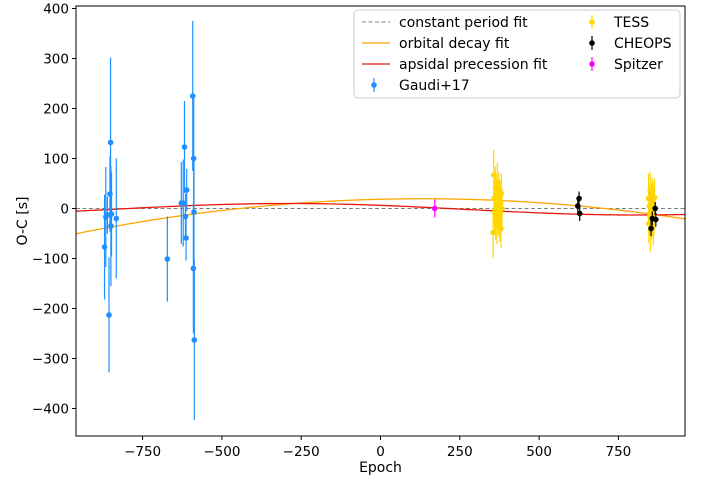  Describe the element at coordinates (56, 110) in the screenshot. I see `y-tick-label: 200` at that location.